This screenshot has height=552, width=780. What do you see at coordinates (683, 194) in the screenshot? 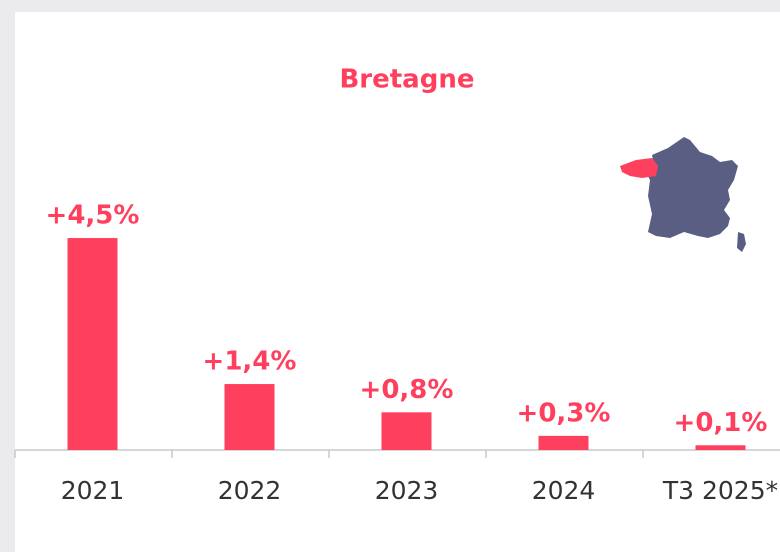
I see `france-map` at bounding box center [683, 194].